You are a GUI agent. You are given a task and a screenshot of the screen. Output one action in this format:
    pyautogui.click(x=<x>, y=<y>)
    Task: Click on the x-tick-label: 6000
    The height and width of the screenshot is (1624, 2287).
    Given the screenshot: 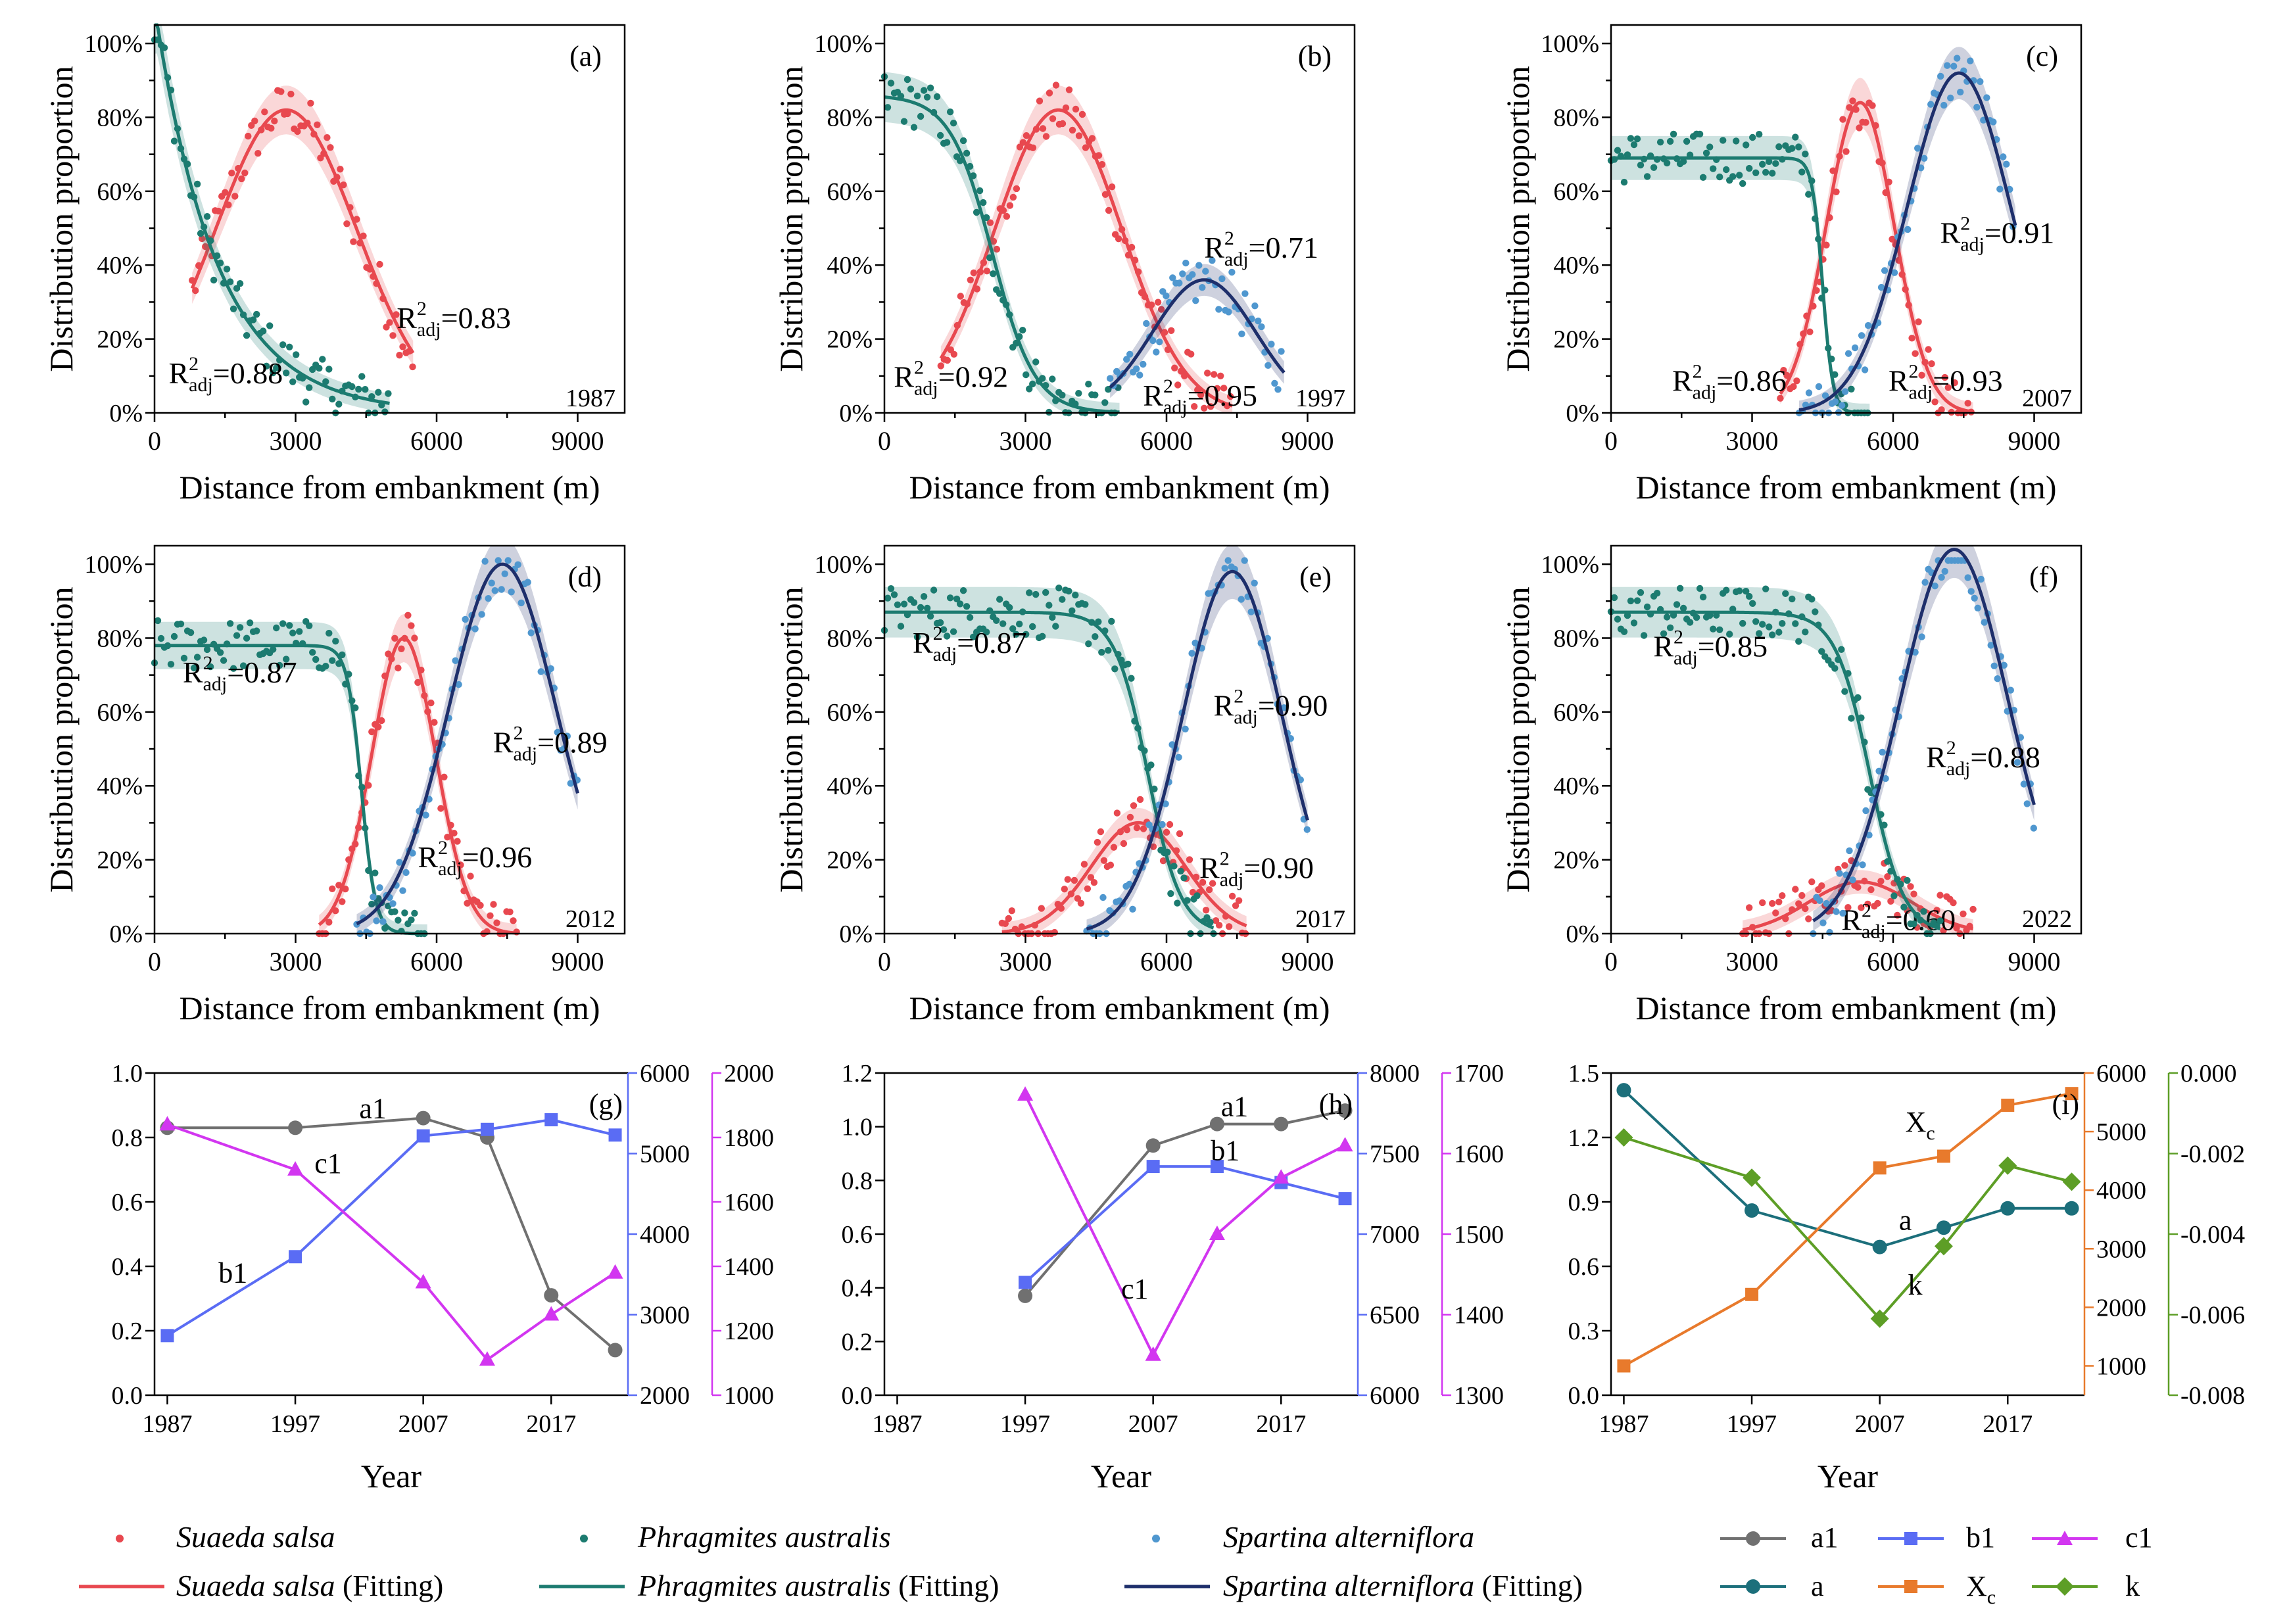 What is the action you would take?
    pyautogui.click(x=1166, y=441)
    